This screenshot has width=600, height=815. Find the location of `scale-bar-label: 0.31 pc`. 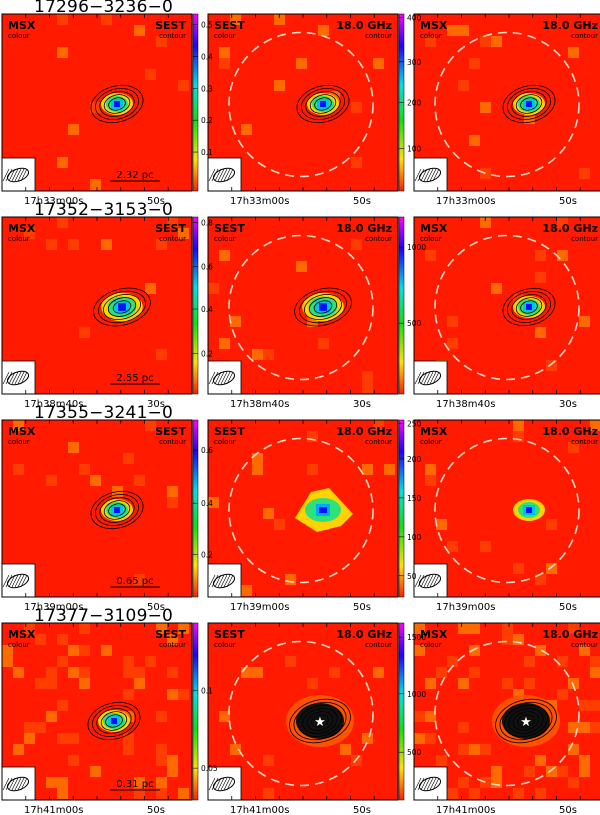

scale-bar-label: 0.31 pc is located at coordinates (134, 784).